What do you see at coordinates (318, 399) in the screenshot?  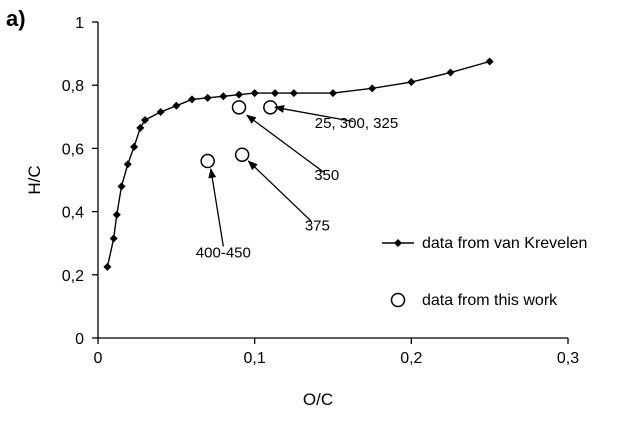 I see `x-axis-label: O/C` at bounding box center [318, 399].